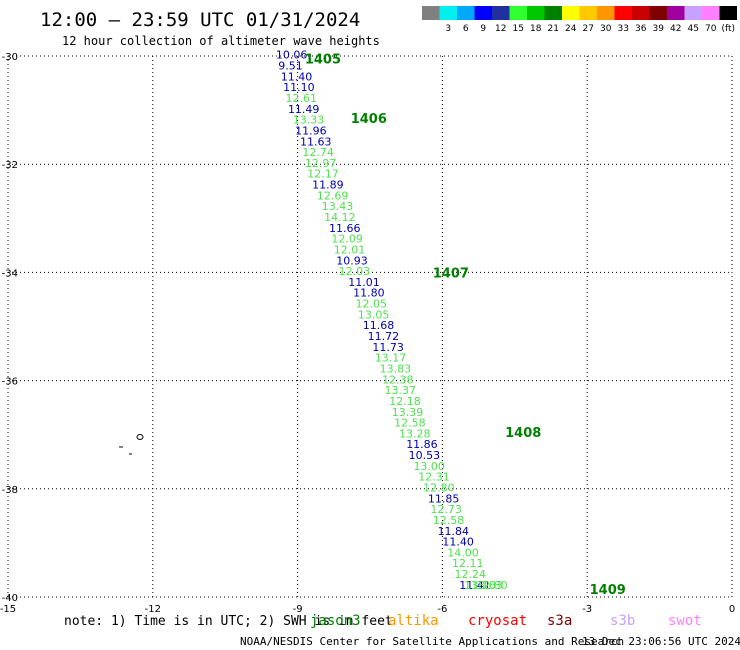 The width and height of the screenshot is (740, 650). What do you see at coordinates (675, 29) in the screenshot?
I see `legend-label: 42` at bounding box center [675, 29].